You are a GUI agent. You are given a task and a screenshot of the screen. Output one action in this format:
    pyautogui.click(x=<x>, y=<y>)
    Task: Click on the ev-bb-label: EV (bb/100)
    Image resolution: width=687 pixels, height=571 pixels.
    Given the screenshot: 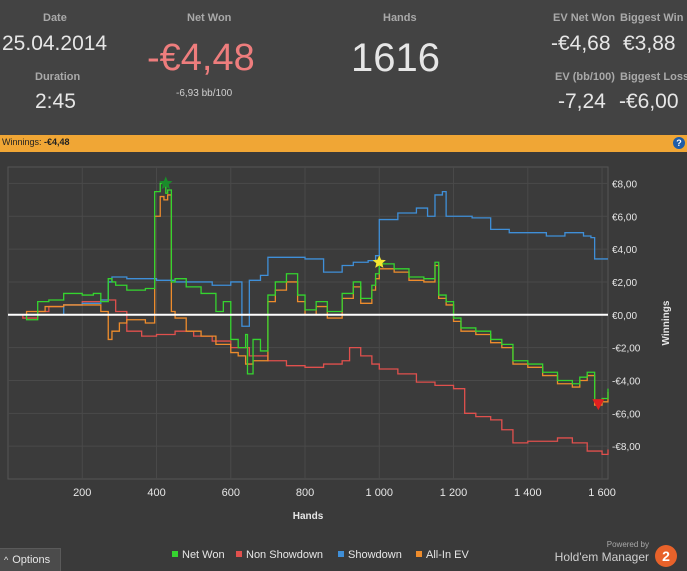 What is the action you would take?
    pyautogui.click(x=585, y=77)
    